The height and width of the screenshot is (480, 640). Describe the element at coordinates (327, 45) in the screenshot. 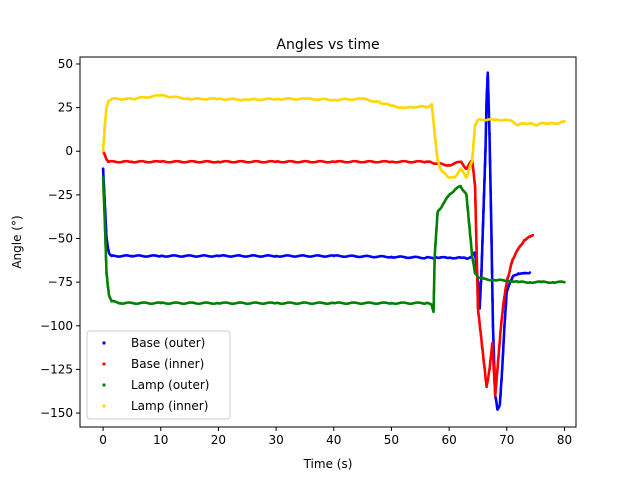

I see `chart-title: Angles vs time` at that location.